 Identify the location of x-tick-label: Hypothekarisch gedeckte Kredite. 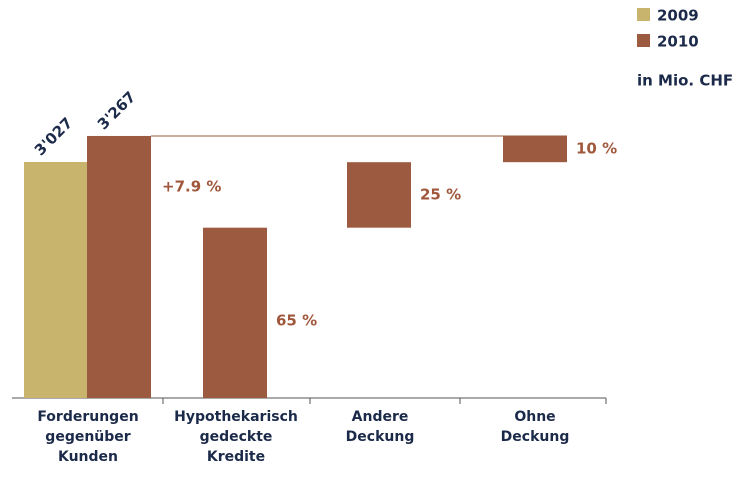
(236, 437).